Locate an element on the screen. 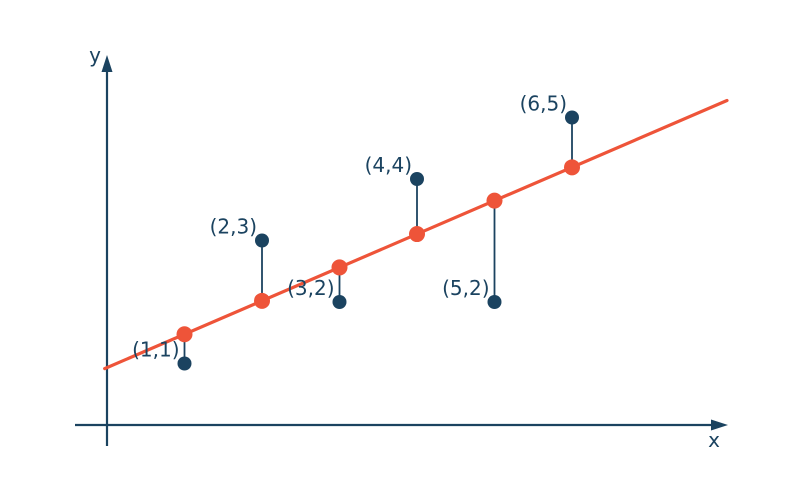  x-axis-label: x is located at coordinates (714, 440).